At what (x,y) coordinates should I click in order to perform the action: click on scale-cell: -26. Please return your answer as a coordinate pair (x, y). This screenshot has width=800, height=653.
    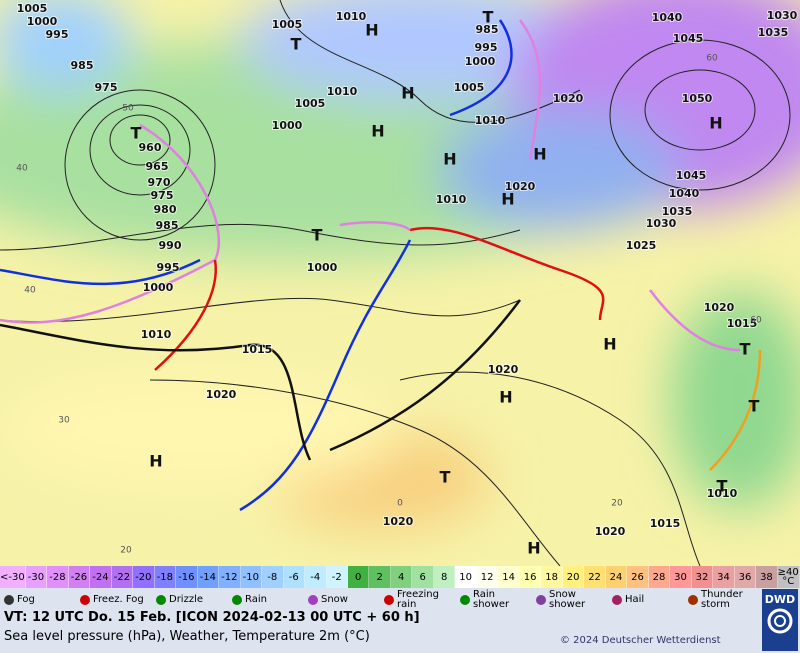
    Looking at the image, I should click on (79, 577).